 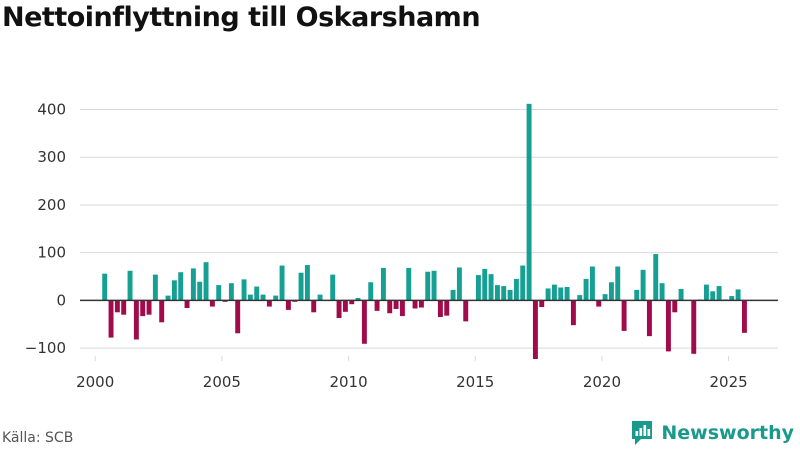 I want to click on x-tick-label: 2015, so click(x=475, y=382).